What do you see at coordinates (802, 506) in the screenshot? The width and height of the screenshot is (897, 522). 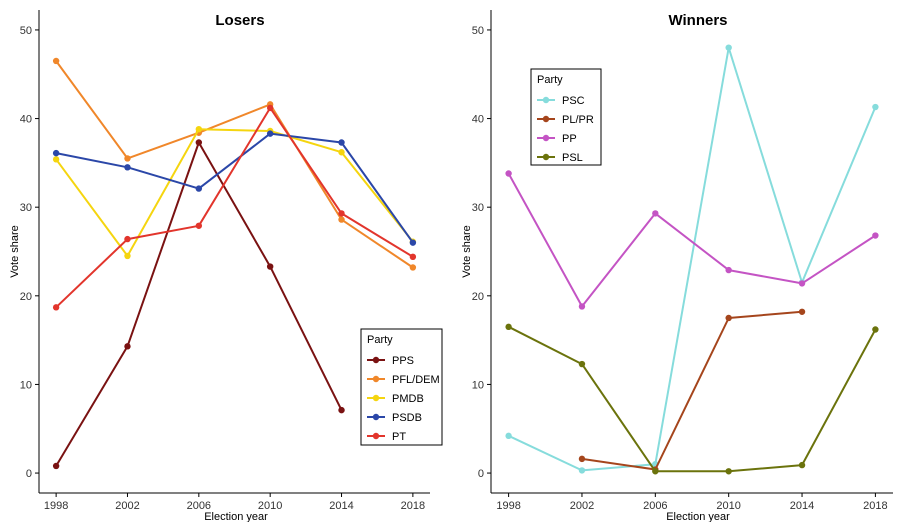 I see `x-tick-label: 2014` at bounding box center [802, 506].